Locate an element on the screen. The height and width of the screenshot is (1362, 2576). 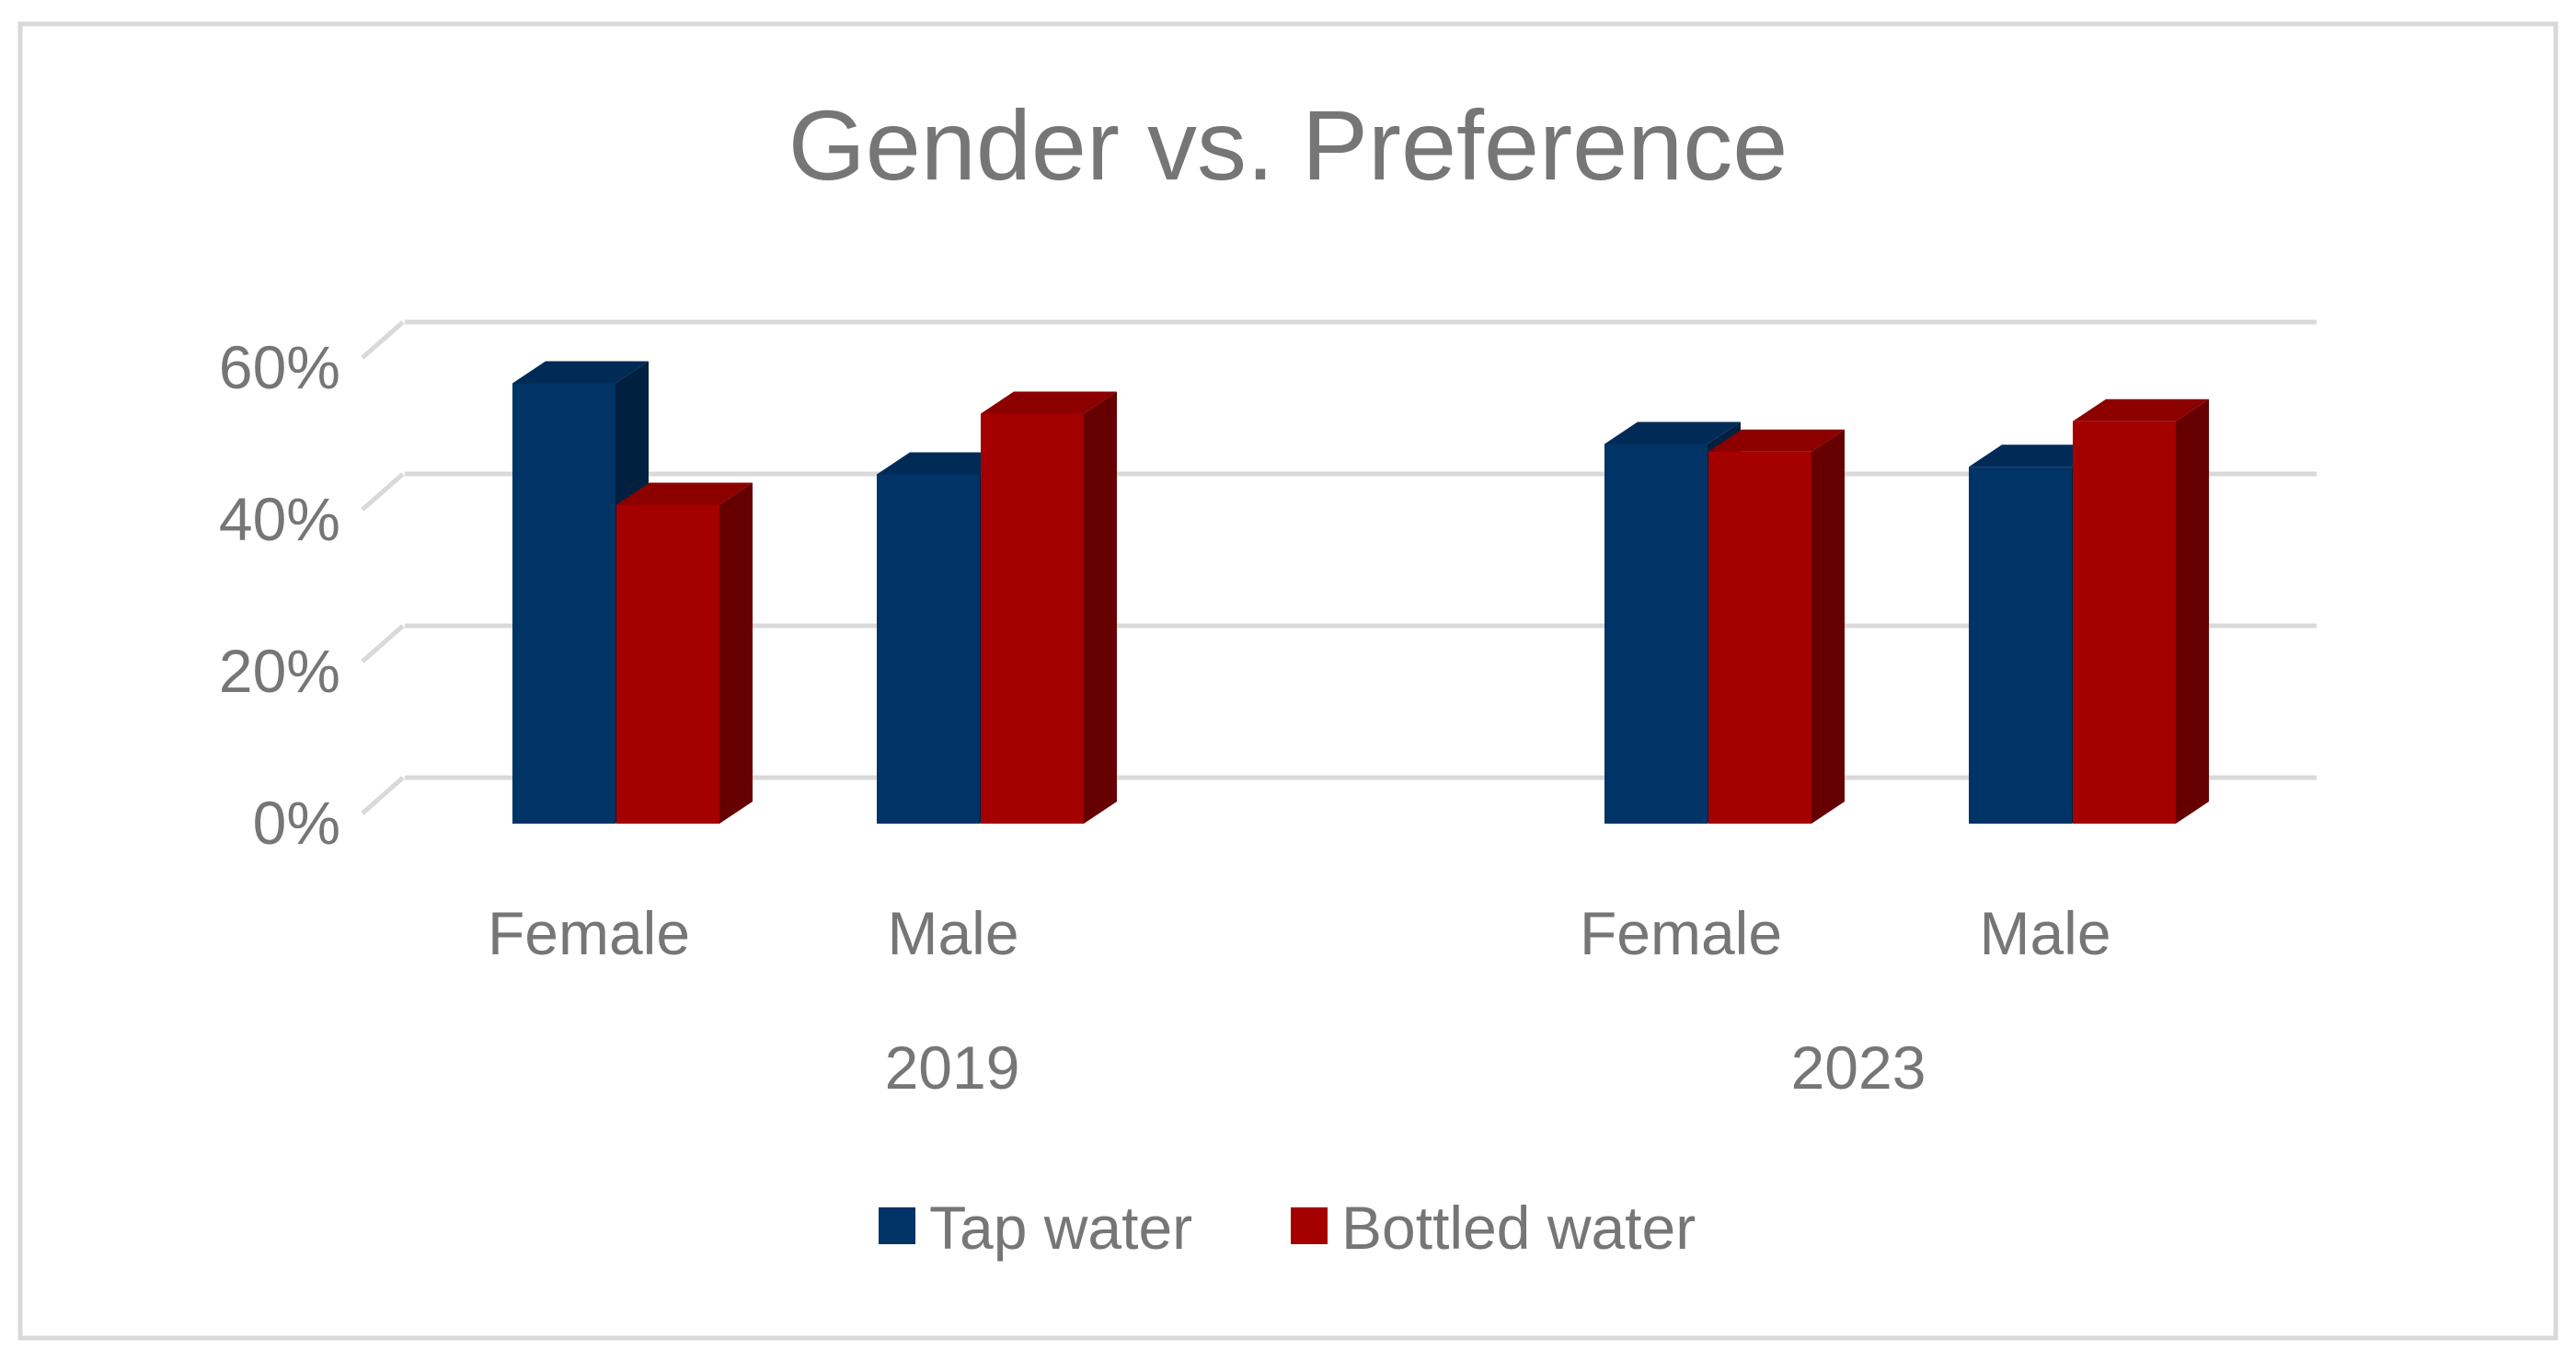
x-group-label: 2019 is located at coordinates (952, 1067).